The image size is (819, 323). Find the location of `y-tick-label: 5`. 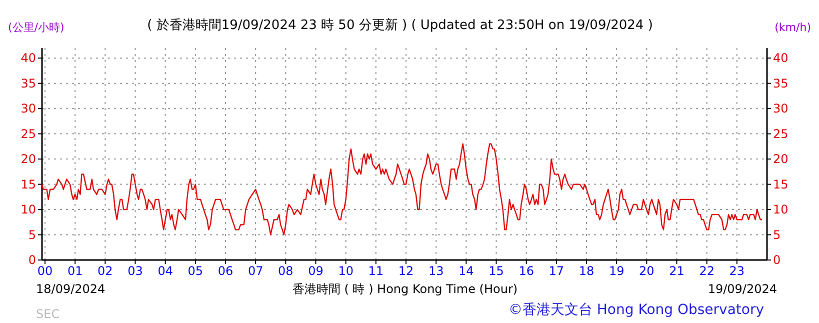

y-tick-label: 5 is located at coordinates (32, 235).